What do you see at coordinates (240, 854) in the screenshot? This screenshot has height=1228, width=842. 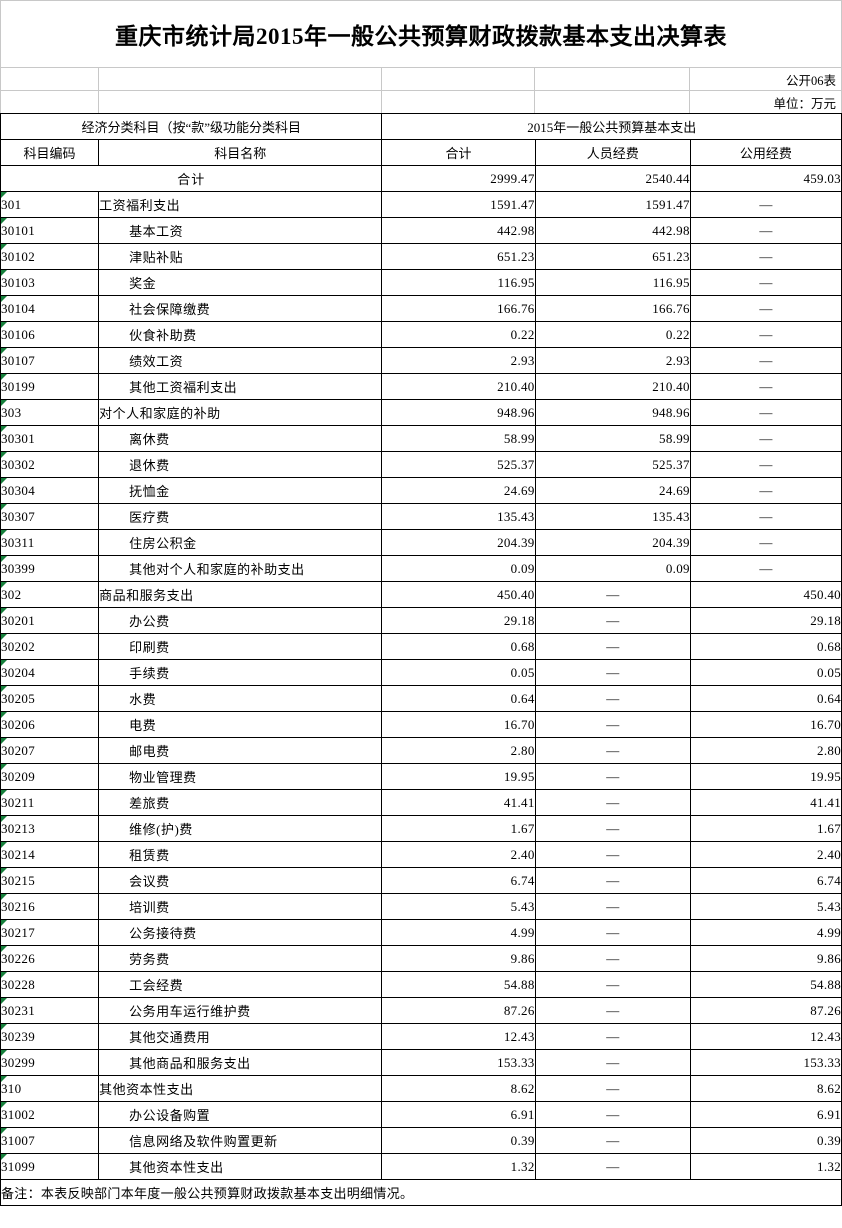 I see `cell-subject-name: 租赁费` at bounding box center [240, 854].